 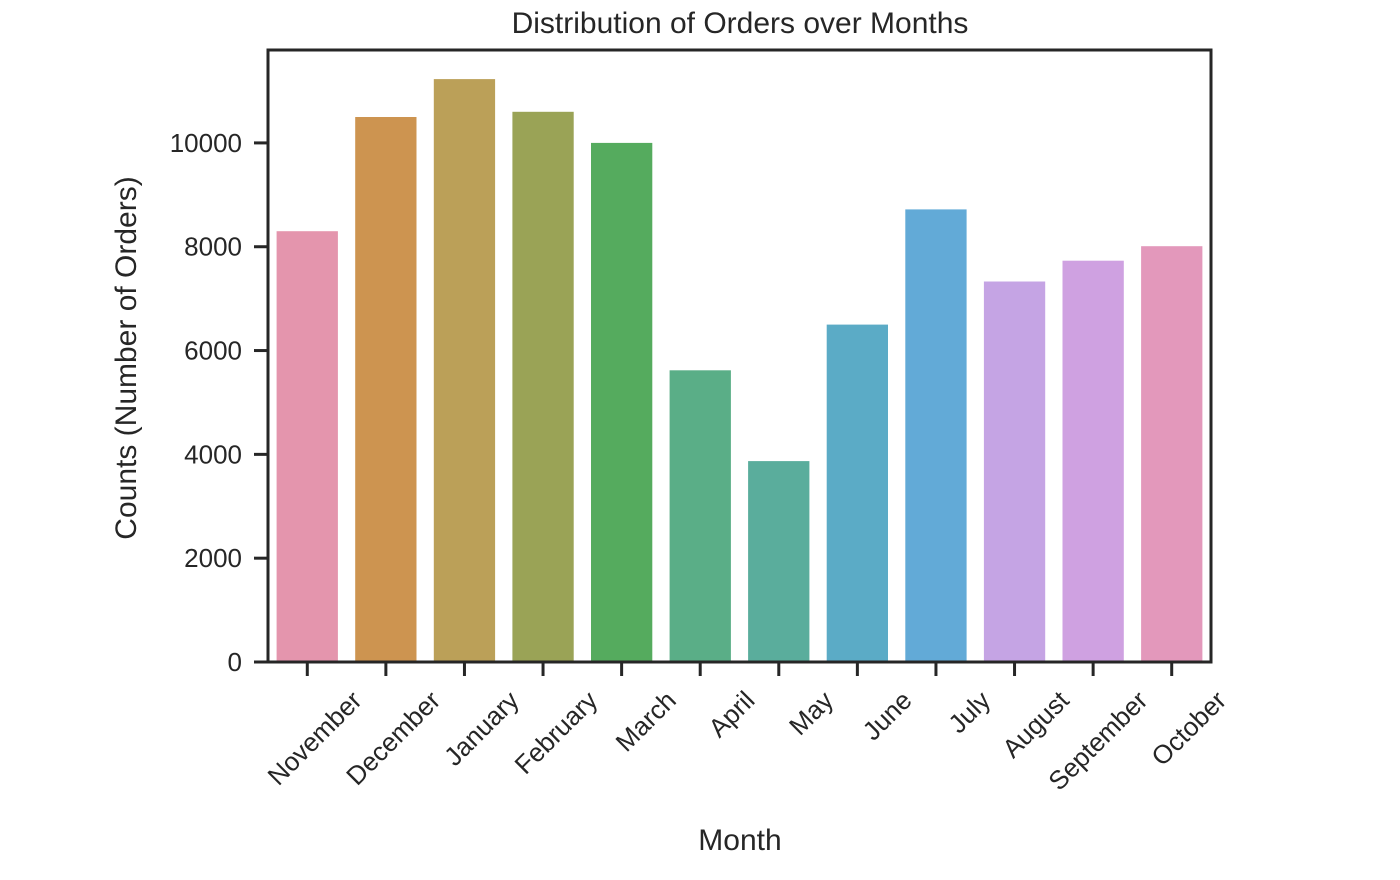 I want to click on bar-march, so click(x=622, y=402).